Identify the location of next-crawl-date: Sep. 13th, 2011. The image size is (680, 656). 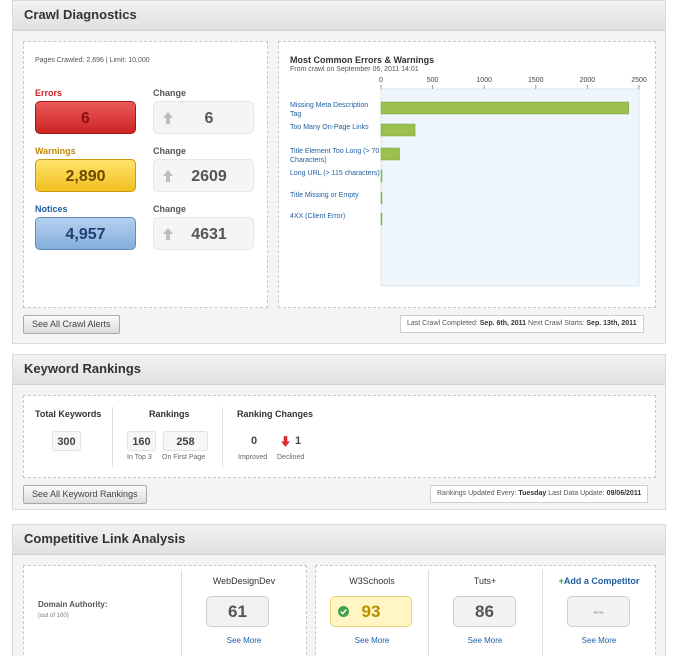
(611, 323).